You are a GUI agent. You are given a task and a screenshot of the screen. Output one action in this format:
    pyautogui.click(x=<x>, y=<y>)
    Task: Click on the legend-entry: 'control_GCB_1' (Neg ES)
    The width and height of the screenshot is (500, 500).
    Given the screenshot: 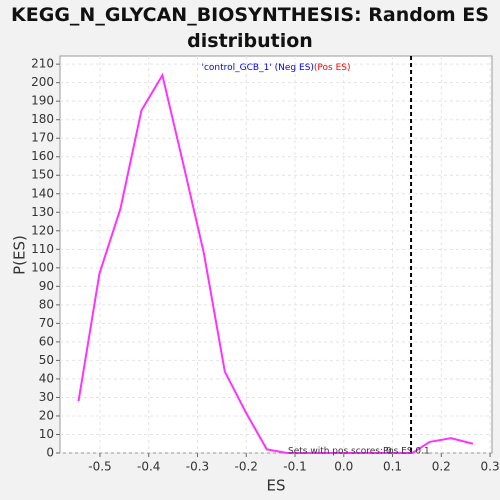 What is the action you would take?
    pyautogui.click(x=257, y=68)
    